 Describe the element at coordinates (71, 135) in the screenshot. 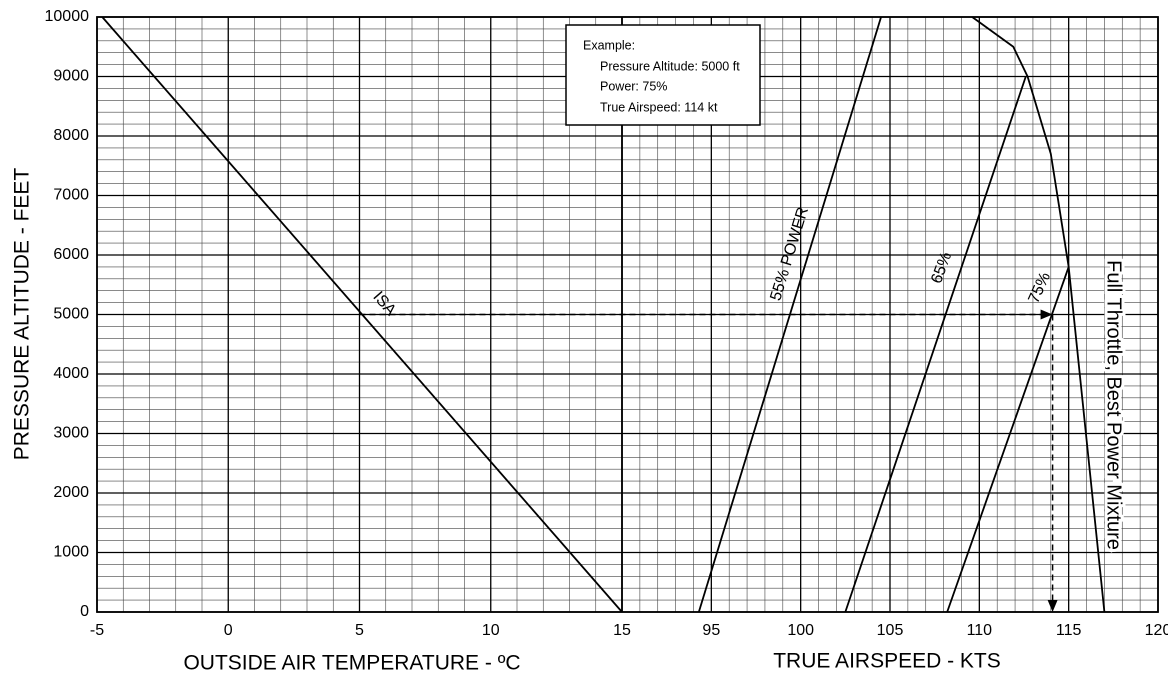

I see `y-tick-label: 8000` at that location.